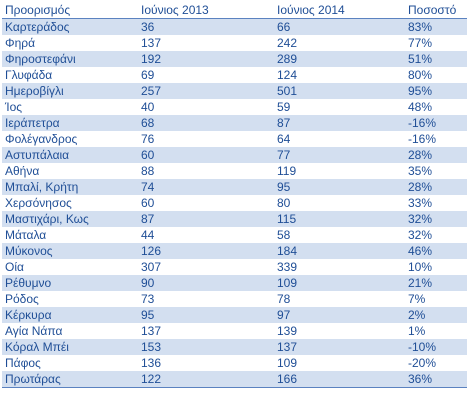 This screenshot has height=411, width=470. I want to click on cell-june-2013: 88, so click(206, 171).